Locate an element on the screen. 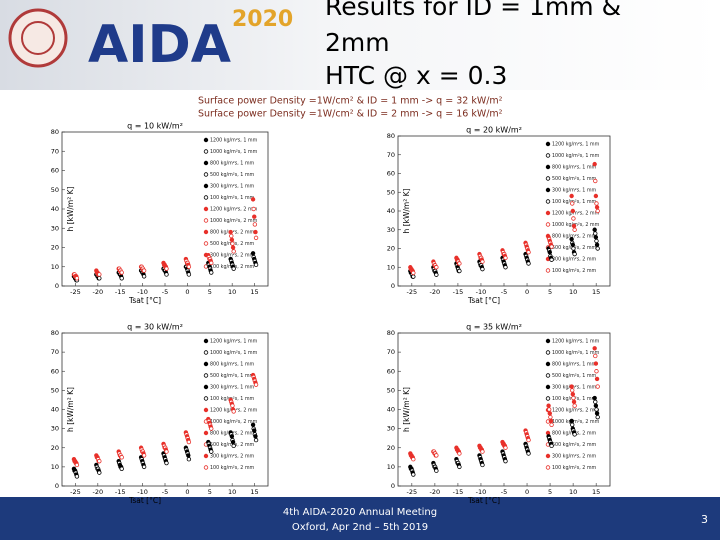  title-line: HTC @ x = 0.3 is located at coordinates (416, 75).